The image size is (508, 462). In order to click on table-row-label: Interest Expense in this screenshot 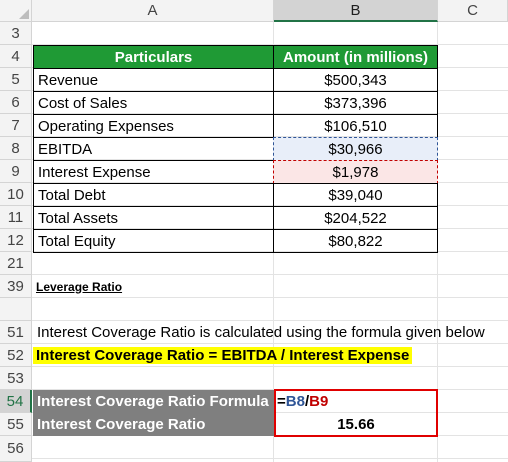, I will do `click(153, 172)`.